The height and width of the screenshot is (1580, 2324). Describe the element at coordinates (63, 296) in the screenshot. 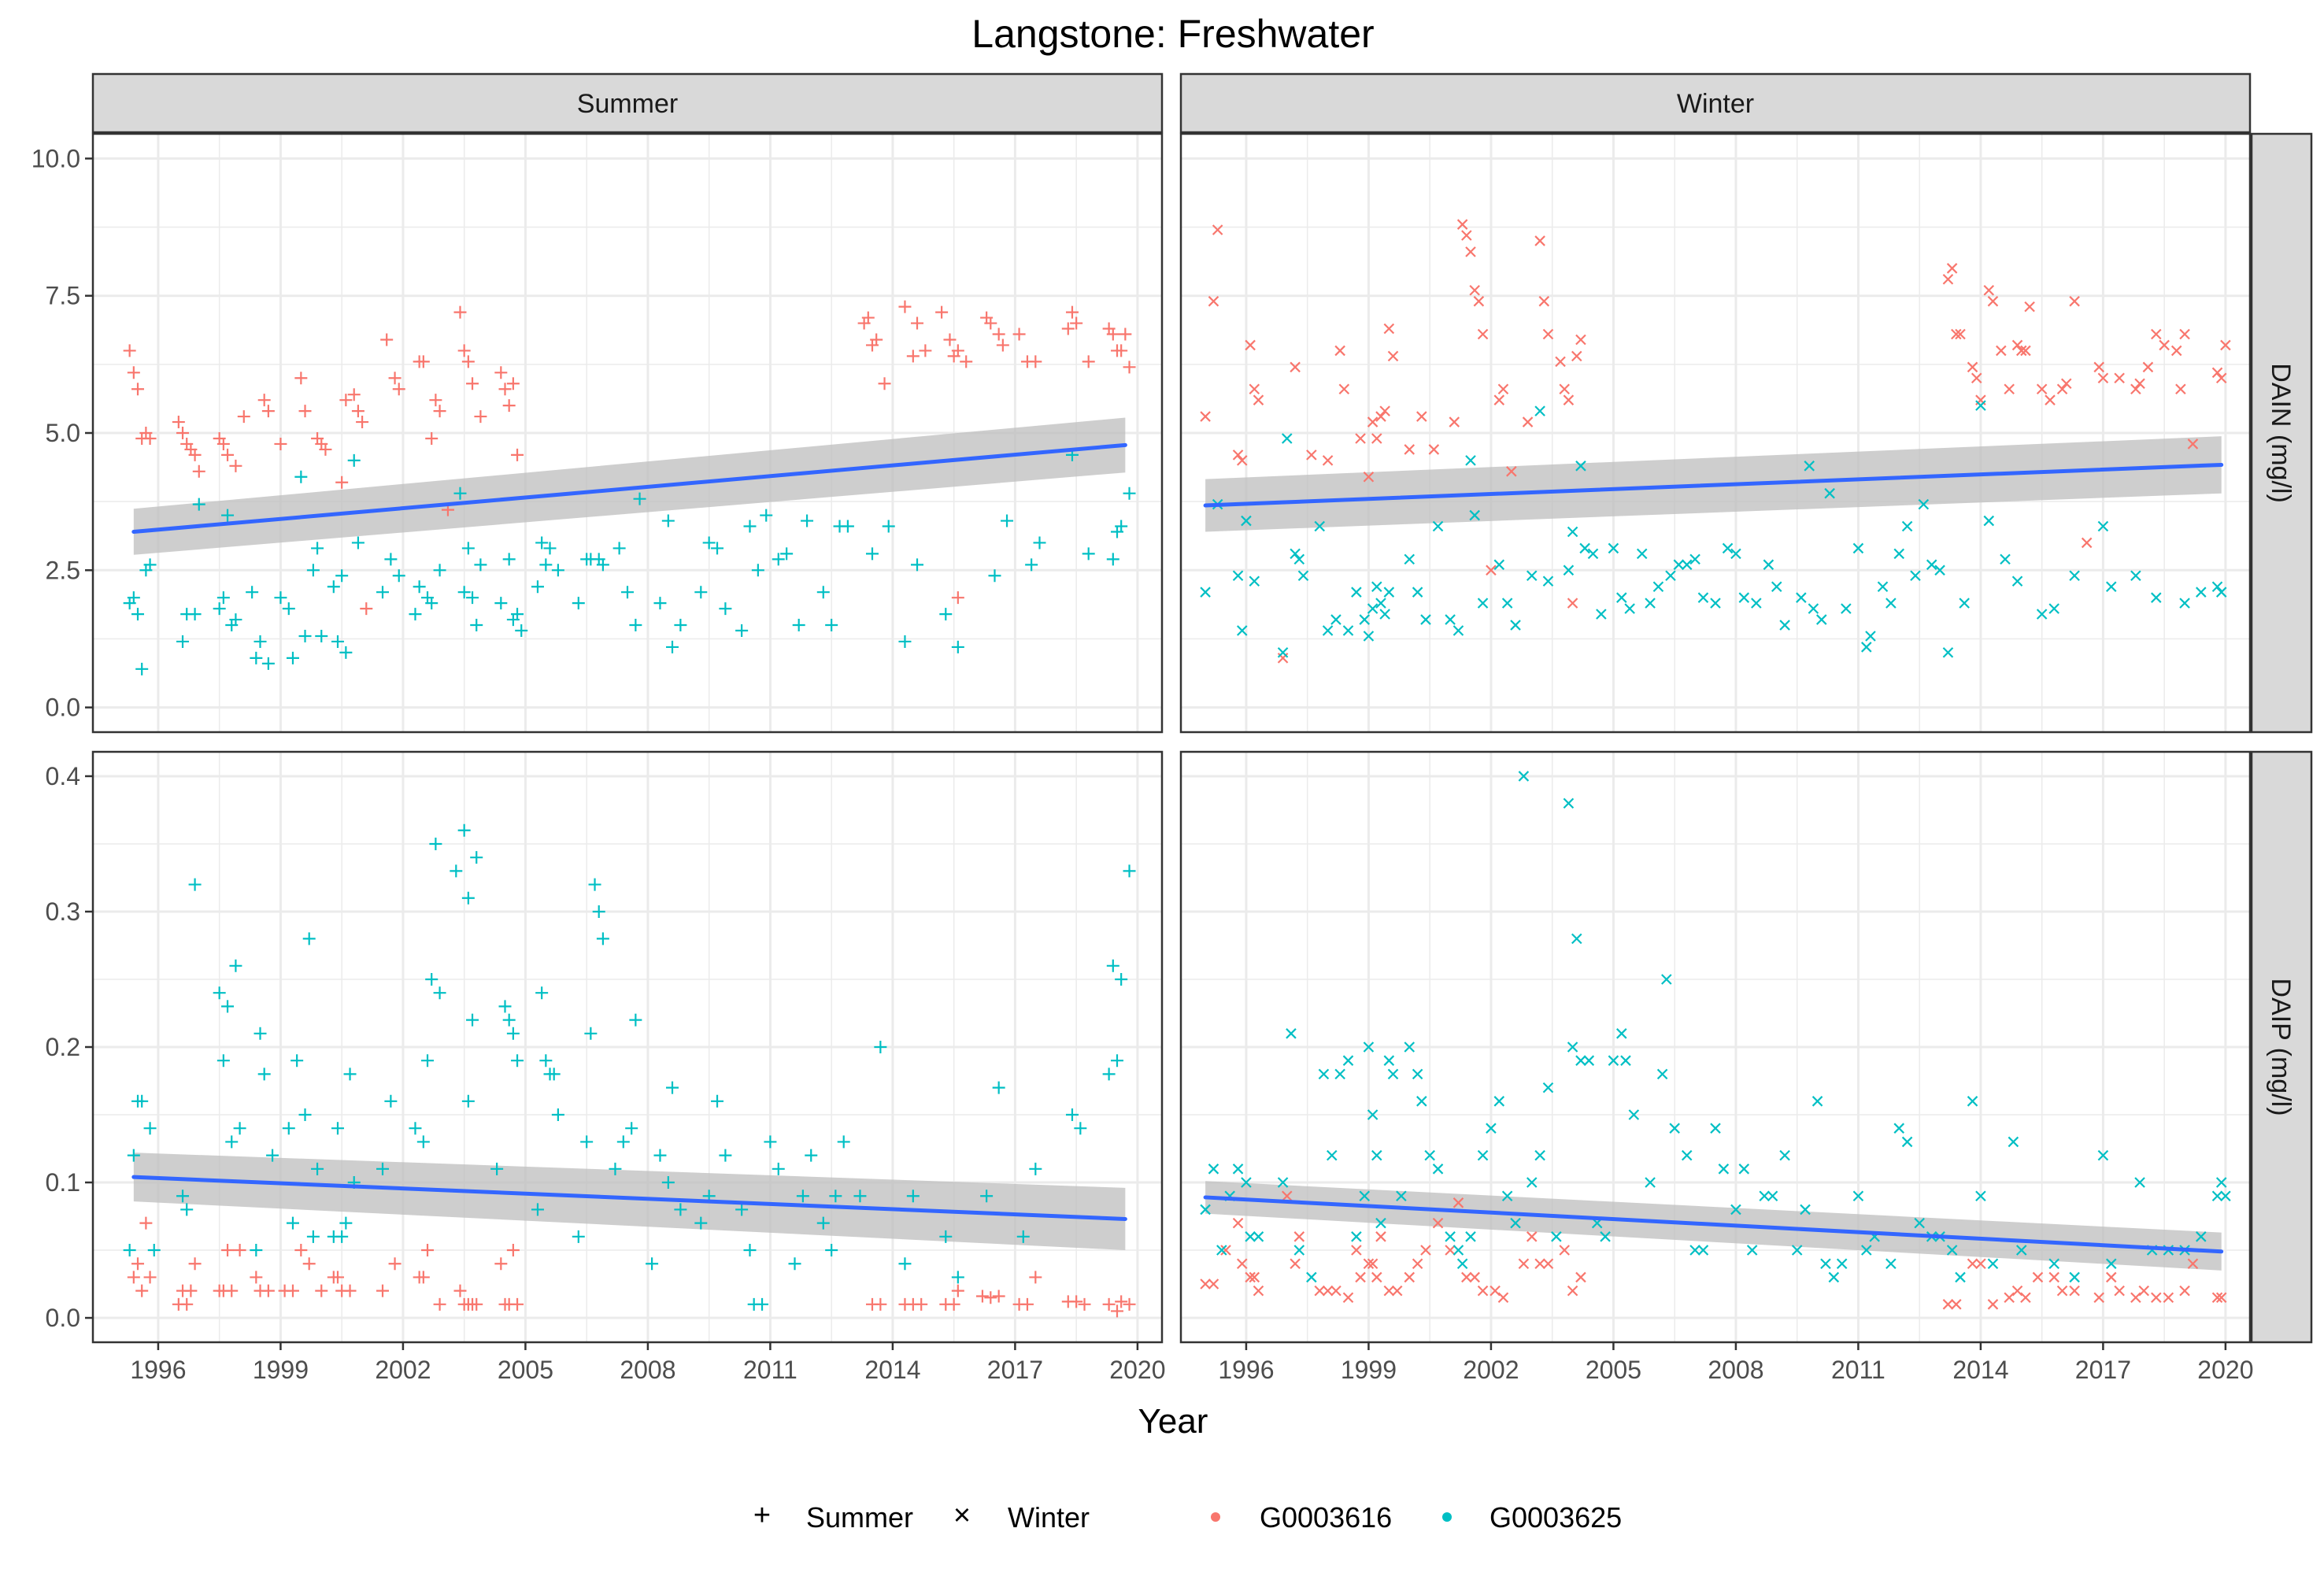

I see `y-tick-label: 7.5` at that location.